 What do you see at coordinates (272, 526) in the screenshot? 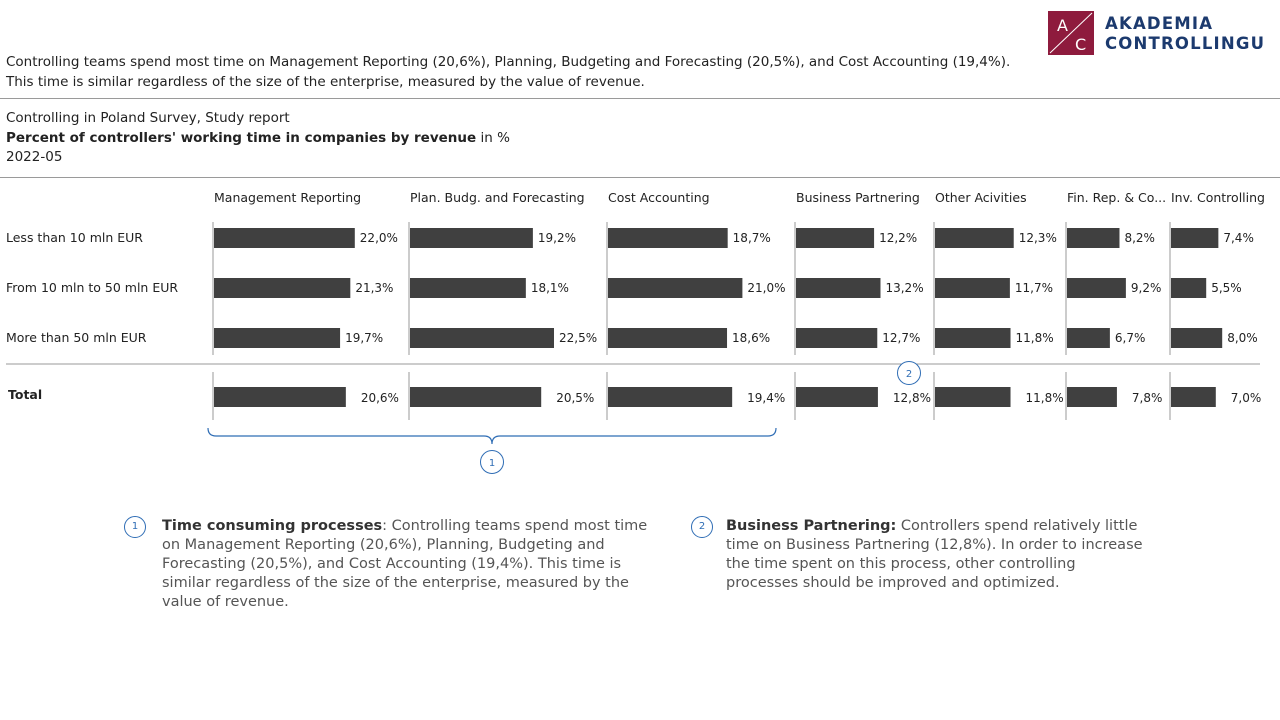
I see `note-1-title: Time consuming processes` at bounding box center [272, 526].